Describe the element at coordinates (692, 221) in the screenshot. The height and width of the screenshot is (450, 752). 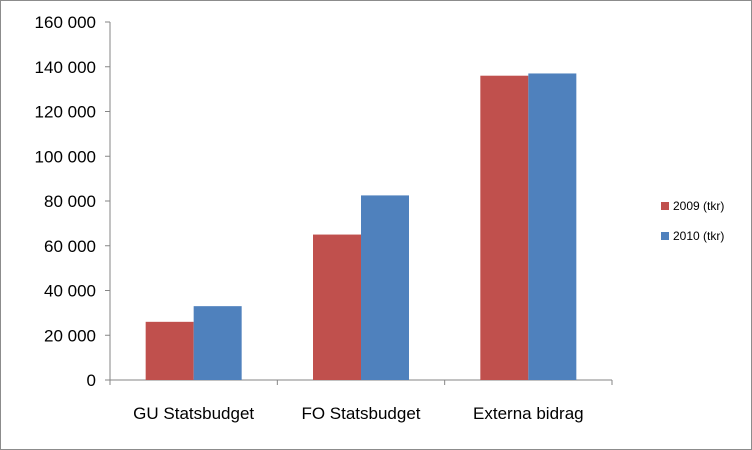
I see `legend: 2009 (tkr) 2010 (tkr)` at that location.